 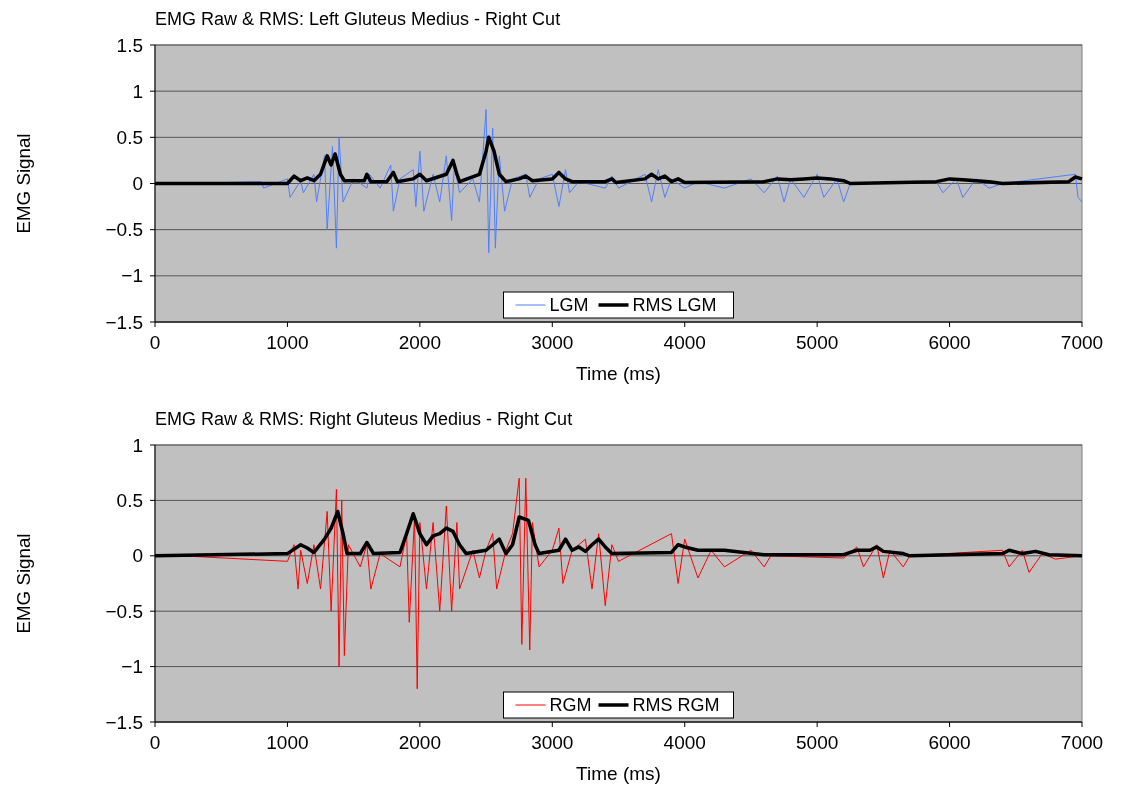 What do you see at coordinates (364, 419) in the screenshot?
I see `chart-title: EMG Raw & RMS: Right Gluteus Medius - Right Cut` at bounding box center [364, 419].